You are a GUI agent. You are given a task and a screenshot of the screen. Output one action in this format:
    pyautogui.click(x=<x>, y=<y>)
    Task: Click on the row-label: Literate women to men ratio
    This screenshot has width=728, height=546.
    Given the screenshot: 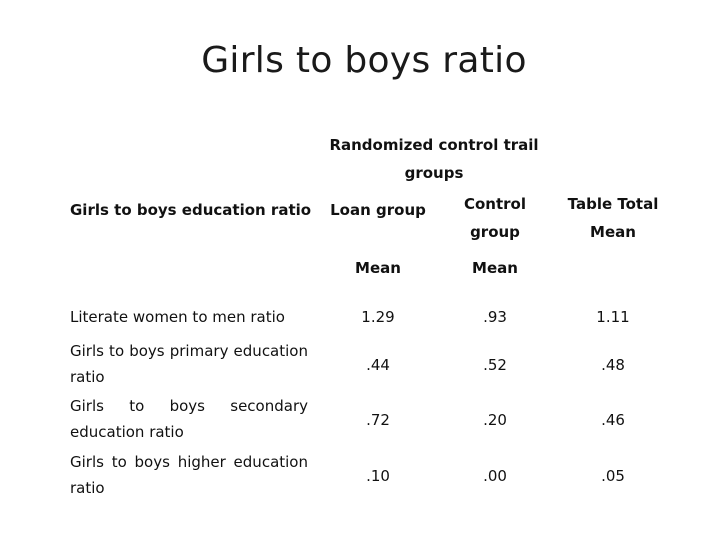 What is the action you would take?
    pyautogui.click(x=177, y=317)
    